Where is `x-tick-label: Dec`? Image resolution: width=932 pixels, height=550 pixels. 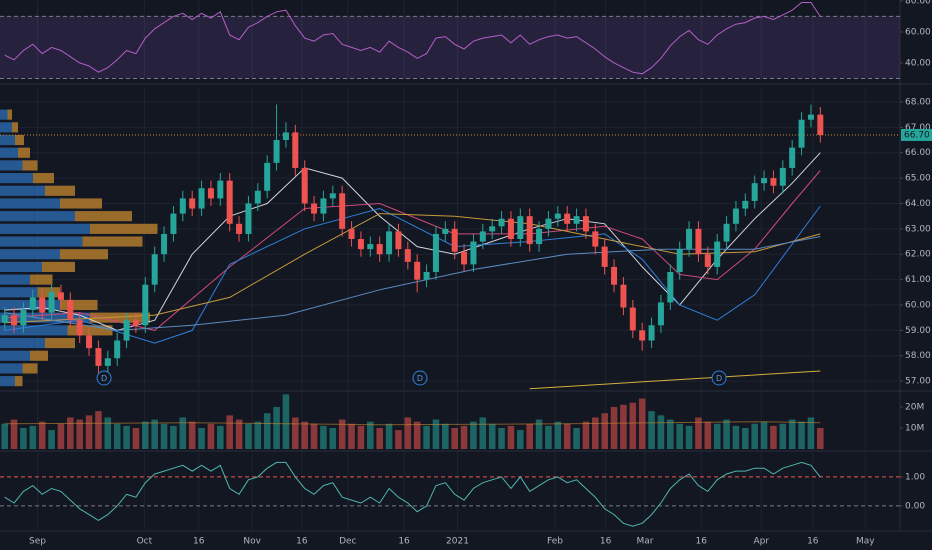
x-tick-label: Dec is located at coordinates (347, 542).